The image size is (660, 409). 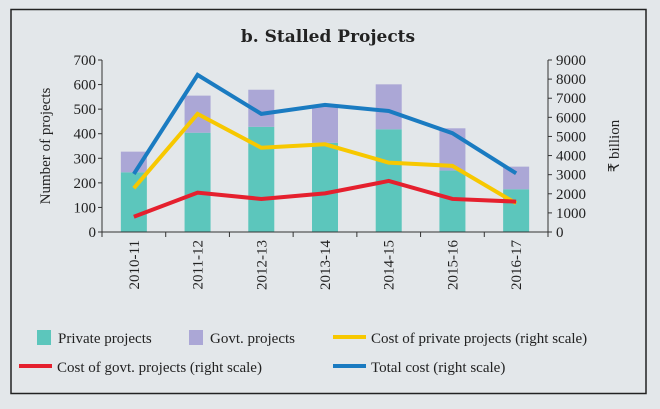 I want to click on y-tick-label-right: 6000, so click(x=571, y=118).